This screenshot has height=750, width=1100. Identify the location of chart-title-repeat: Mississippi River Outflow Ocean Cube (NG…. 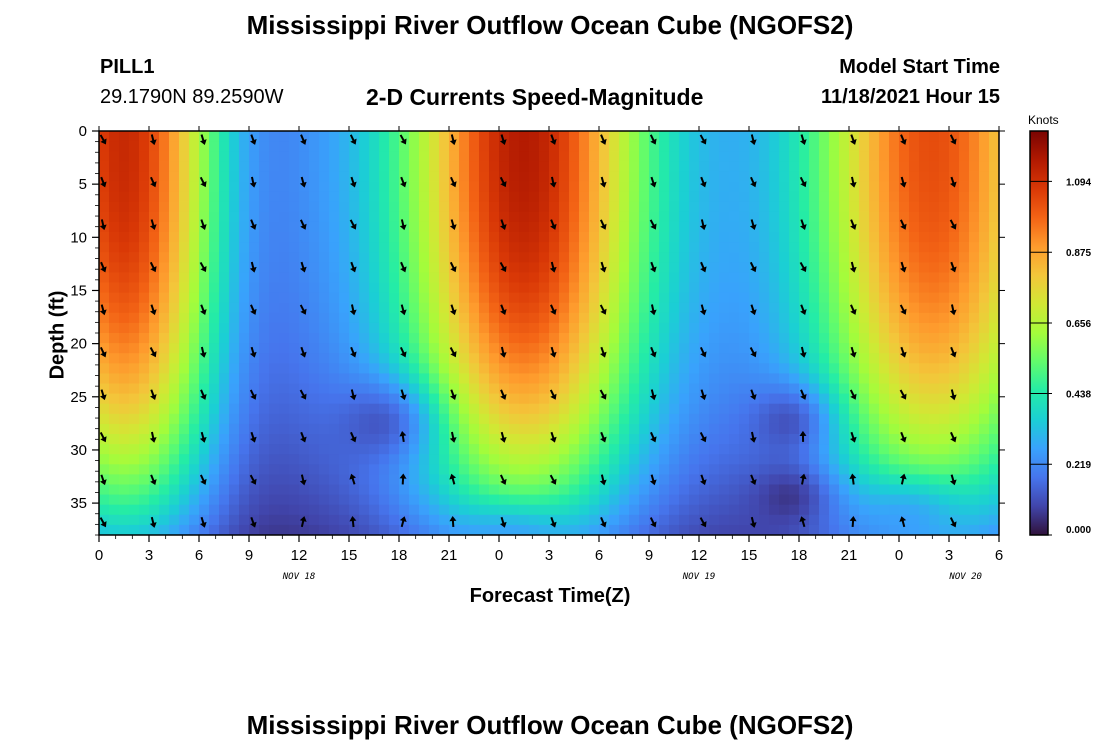
(550, 725).